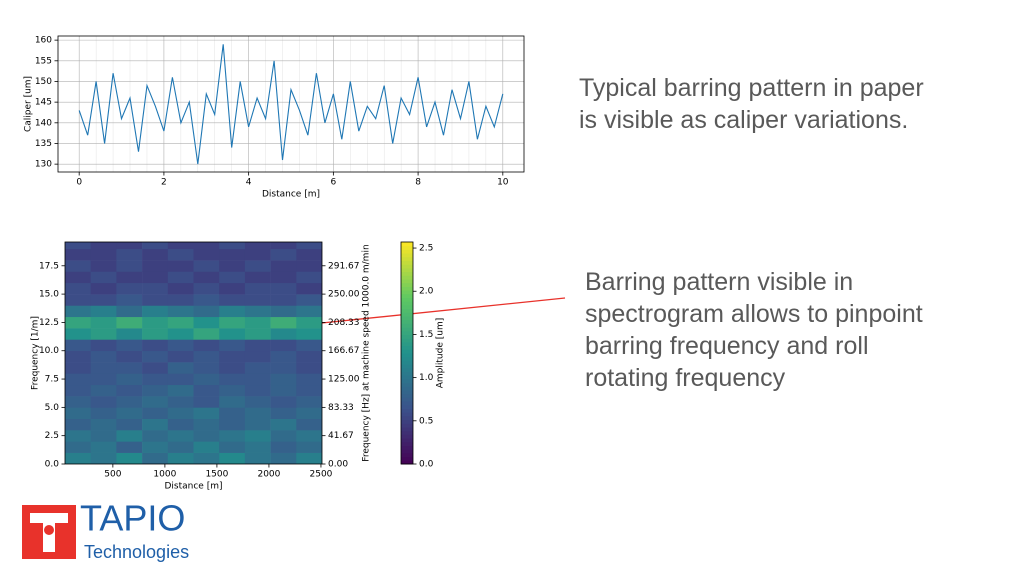 This screenshot has height=583, width=1024. Describe the element at coordinates (52, 408) in the screenshot. I see `y-tick-label: 5.0` at that location.